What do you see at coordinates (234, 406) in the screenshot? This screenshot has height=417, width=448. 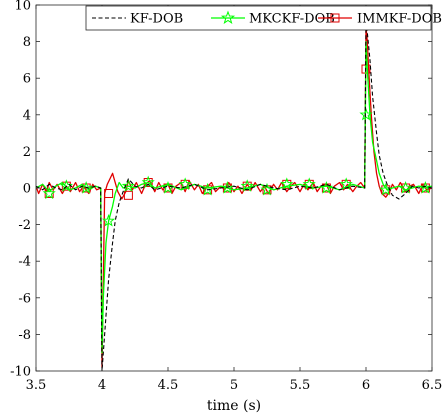 I see `x-axis-label: time (s)` at bounding box center [234, 406].